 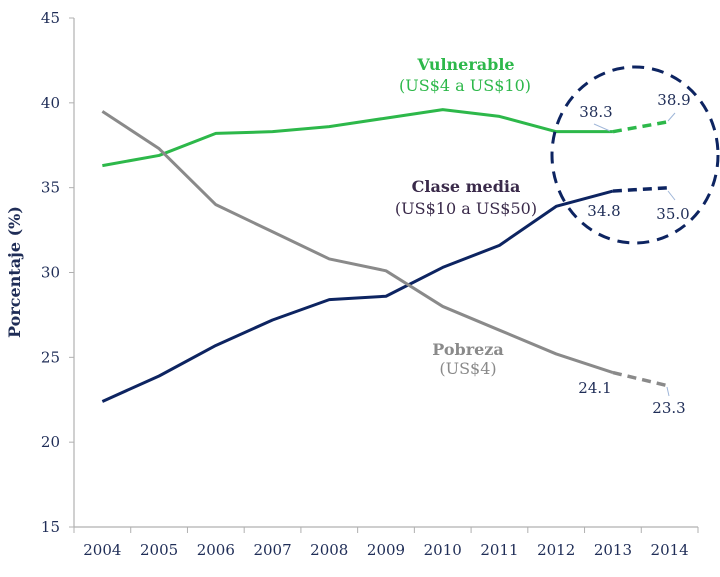 I want to click on x-tick-label: 2010, so click(x=443, y=550).